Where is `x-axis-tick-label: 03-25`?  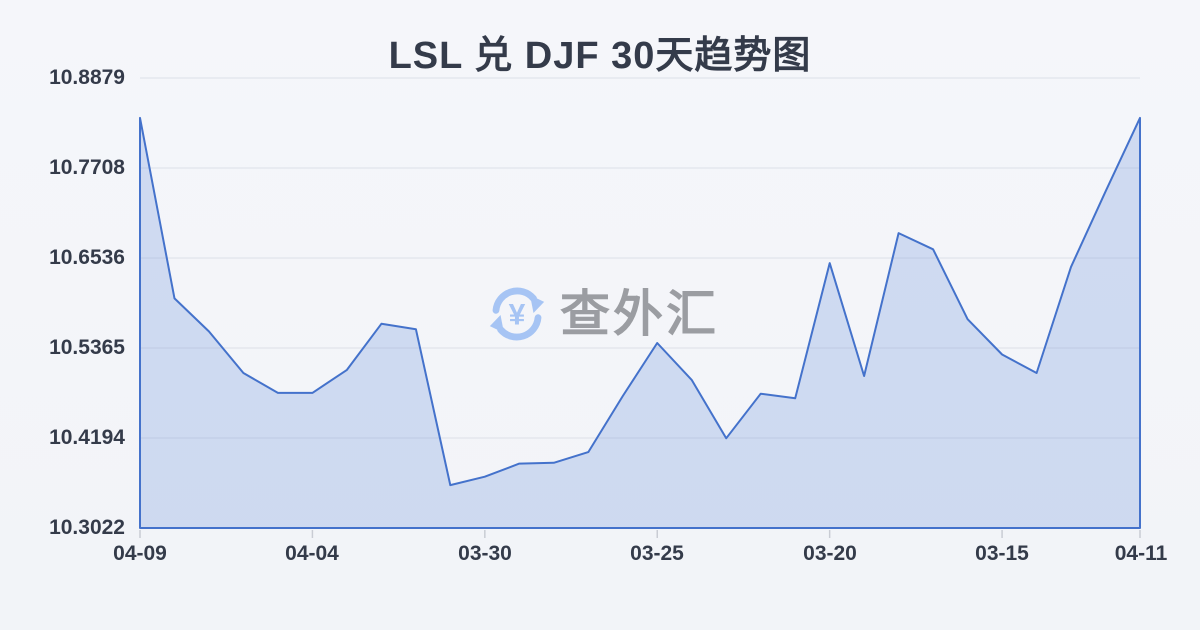 x-axis-tick-label: 03-25 is located at coordinates (657, 553).